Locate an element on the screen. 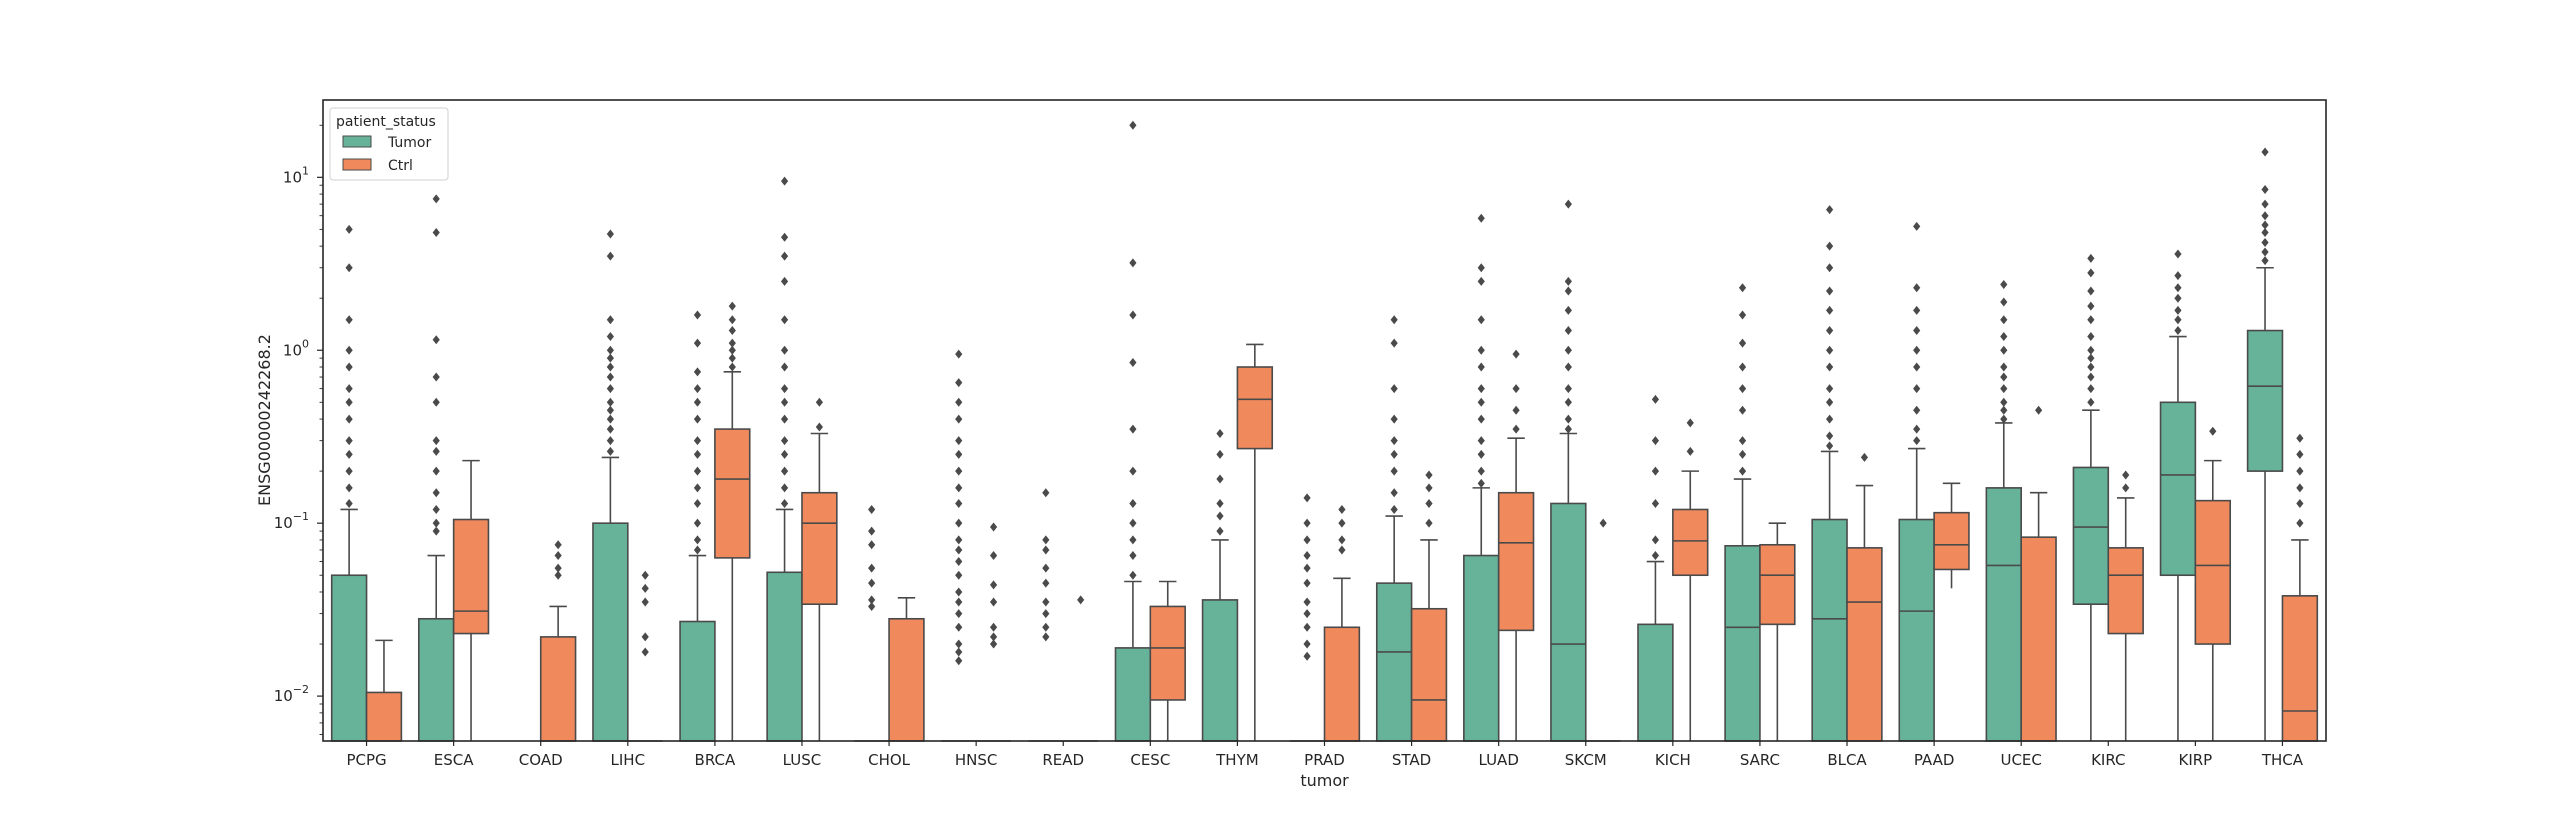 The width and height of the screenshot is (2570, 827). x-tick-label-hnsc: HNSC is located at coordinates (976, 760).